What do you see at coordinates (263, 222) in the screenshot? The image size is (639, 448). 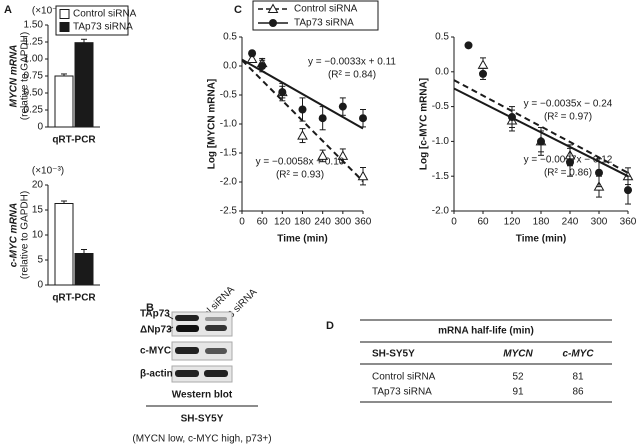 I see `x-tick-label: 60` at bounding box center [263, 222].